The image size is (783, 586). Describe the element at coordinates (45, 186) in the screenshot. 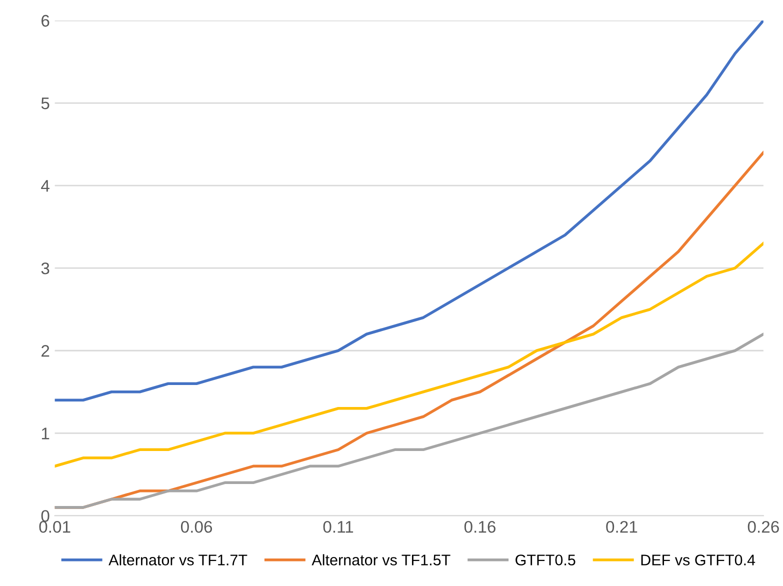

I see `y-tick-label: 4` at that location.